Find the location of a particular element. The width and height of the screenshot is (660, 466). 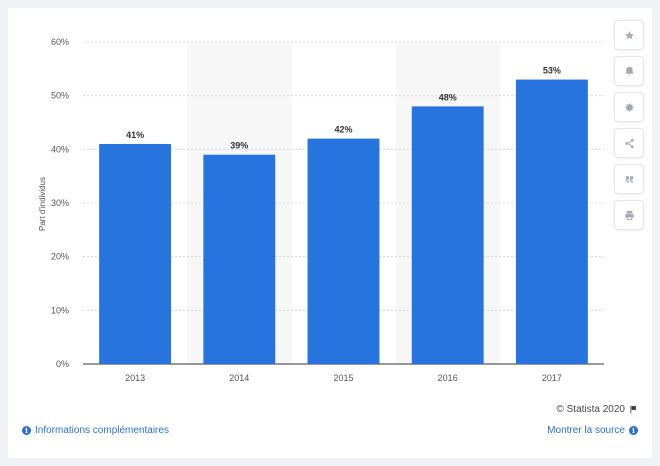

y-tick-label: 60% is located at coordinates (60, 42).